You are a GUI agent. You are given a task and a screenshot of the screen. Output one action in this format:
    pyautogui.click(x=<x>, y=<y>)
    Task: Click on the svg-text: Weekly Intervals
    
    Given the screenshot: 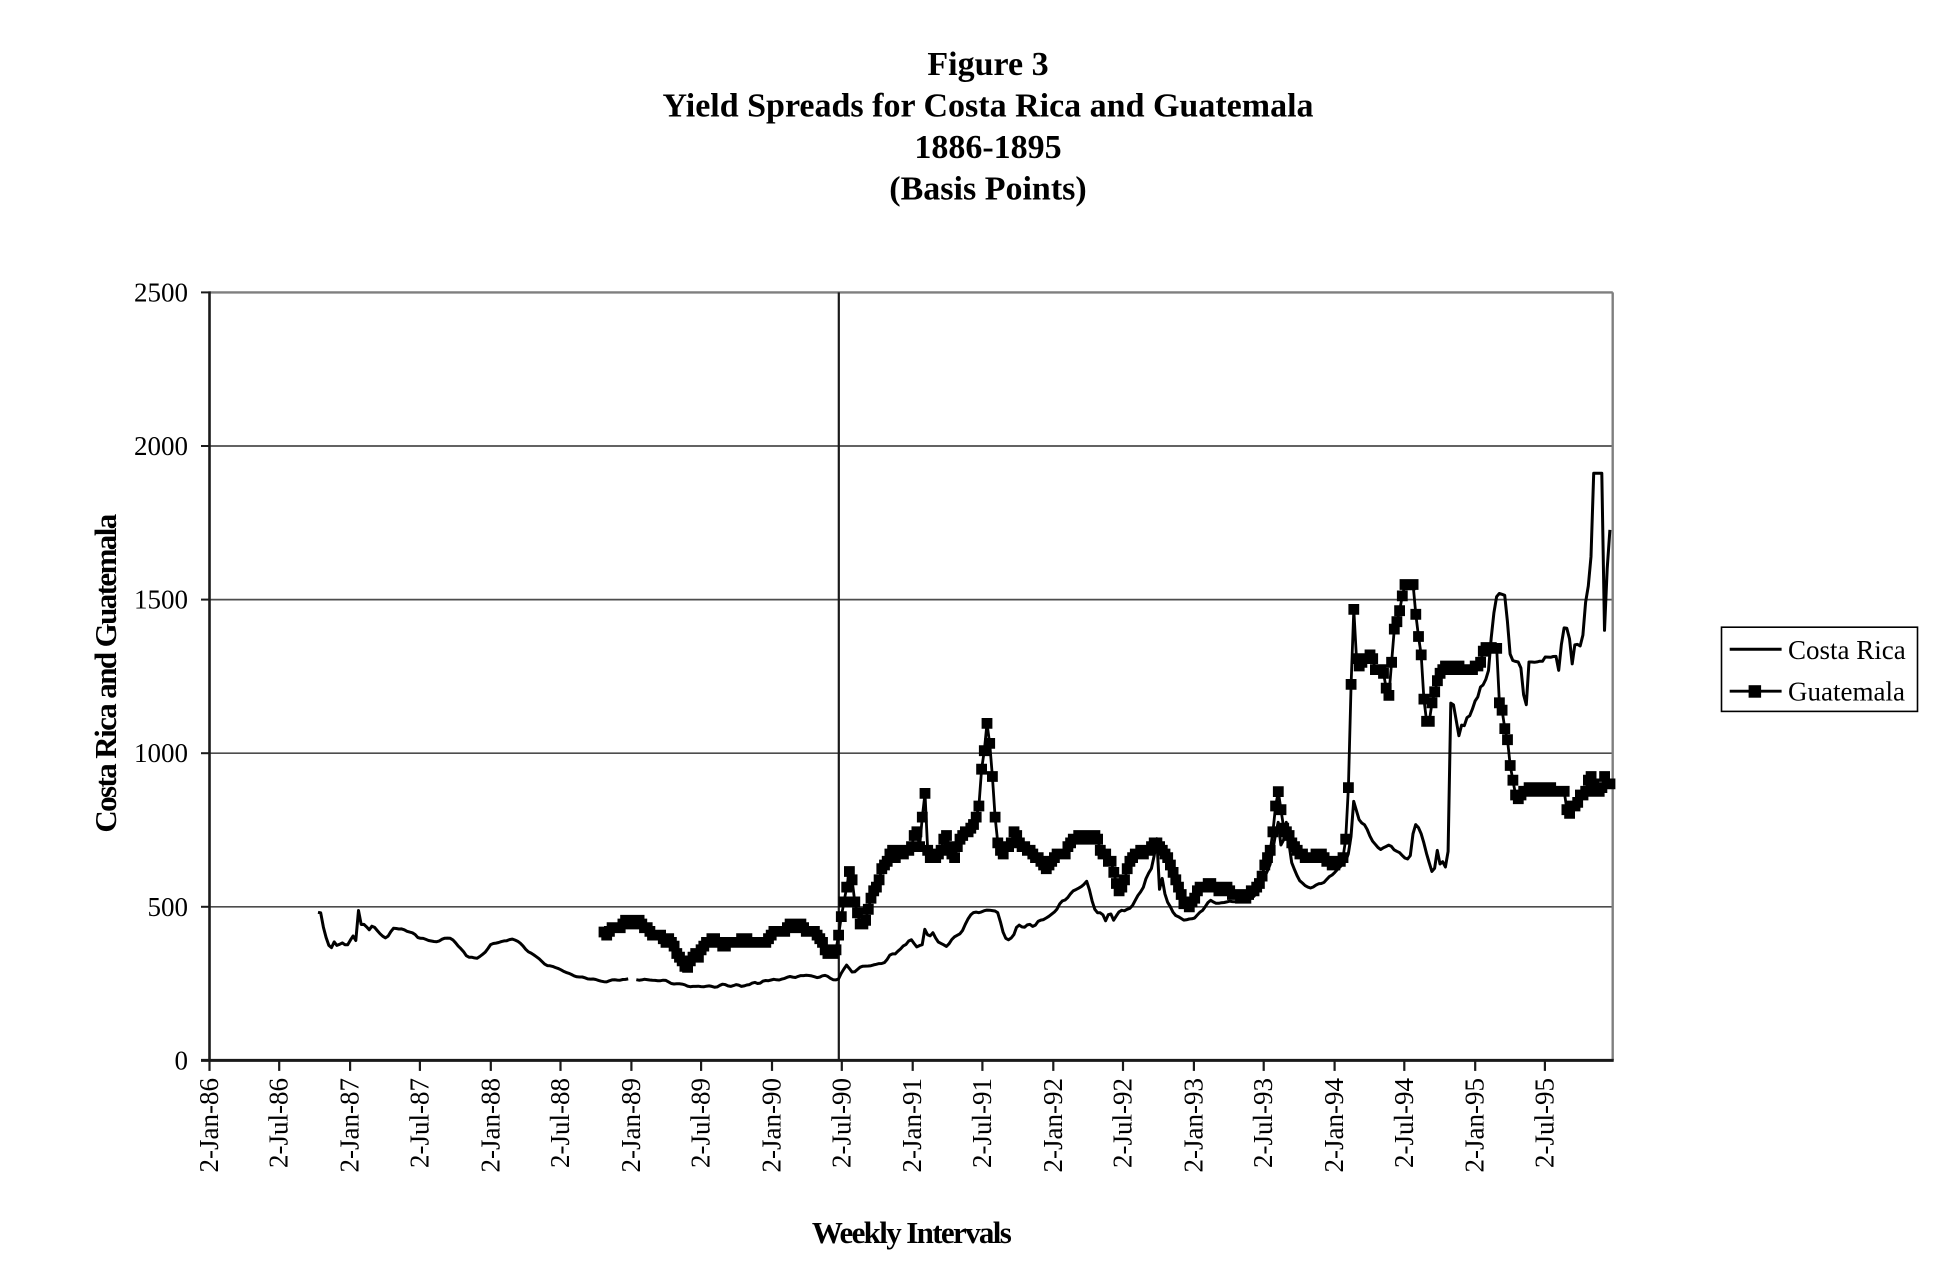 What is the action you would take?
    pyautogui.click(x=912, y=1232)
    